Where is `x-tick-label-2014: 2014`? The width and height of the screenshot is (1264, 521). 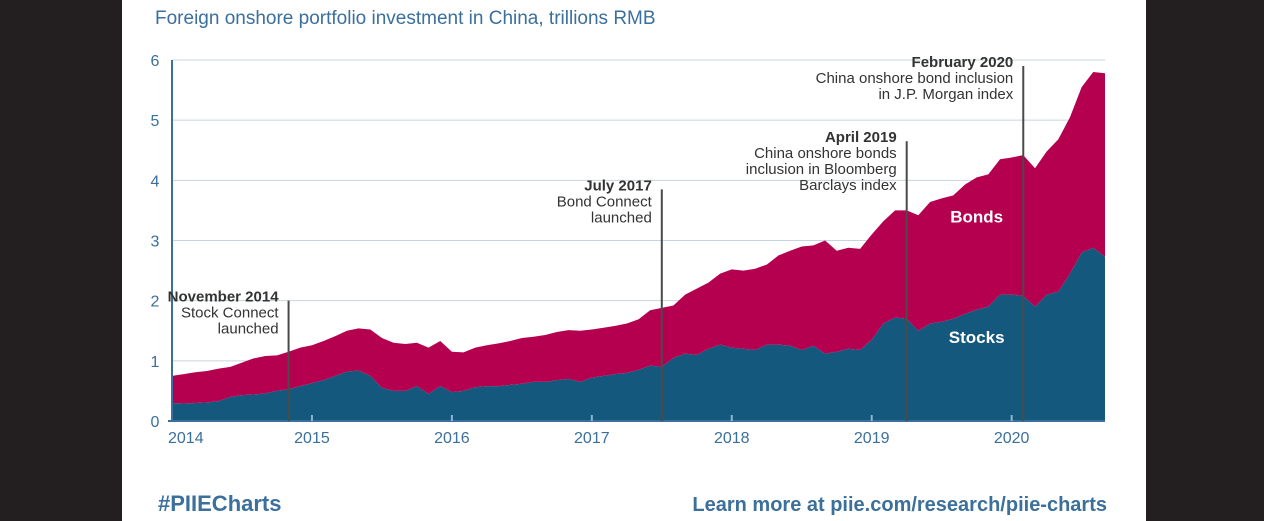
x-tick-label-2014: 2014 is located at coordinates (186, 438).